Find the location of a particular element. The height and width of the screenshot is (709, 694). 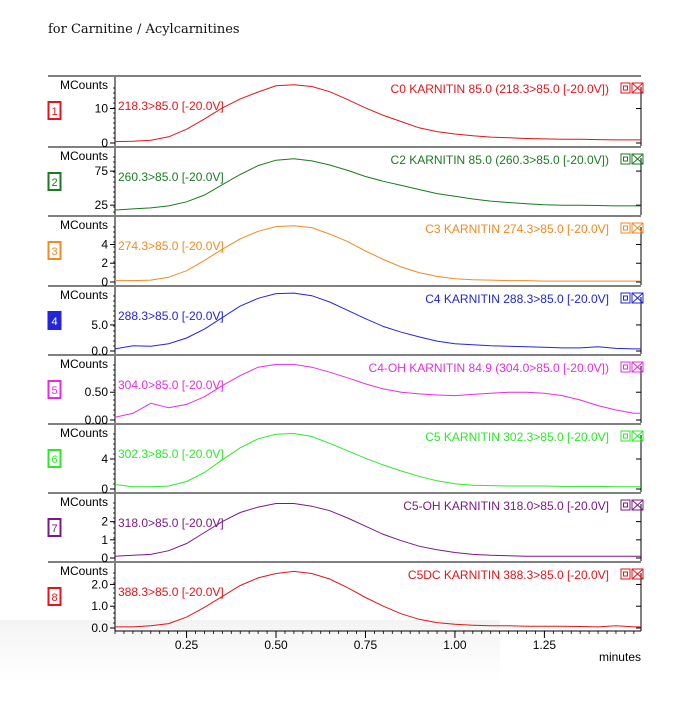

y-tick-label: 0.50 is located at coordinates (97, 392).